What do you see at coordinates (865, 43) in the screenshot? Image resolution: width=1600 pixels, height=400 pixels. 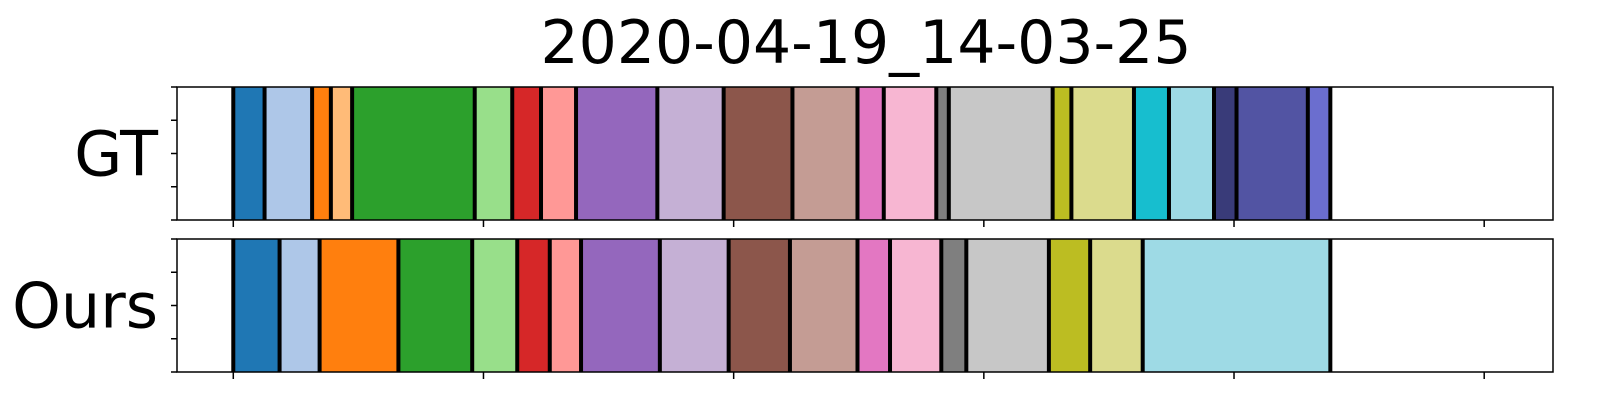 I see `chart-title: 2020-04-19_14-03-25` at bounding box center [865, 43].